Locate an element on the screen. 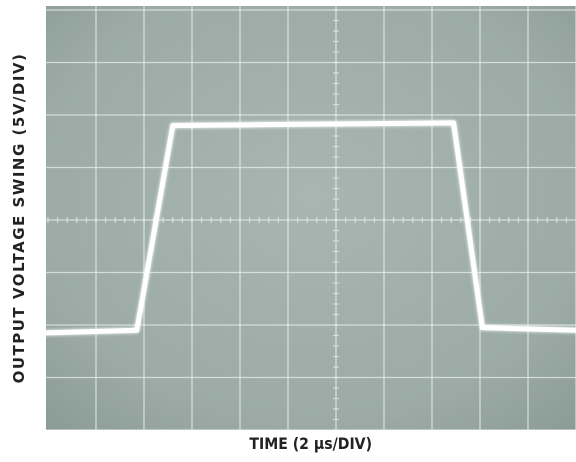  y-axis-label: OUTPUT VOLTAGE SWING (5V/DIV) is located at coordinates (19, 218).